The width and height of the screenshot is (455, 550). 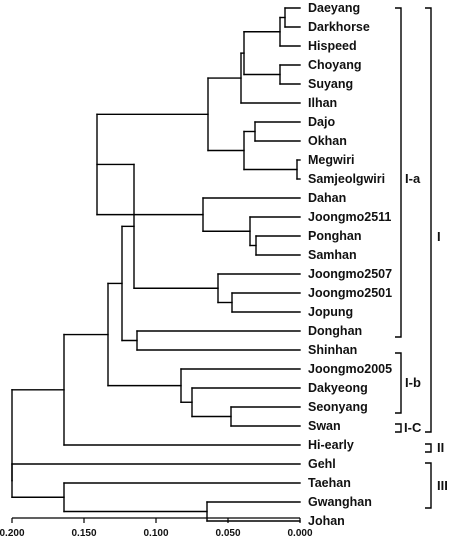 I want to click on bracket-i, so click(x=428, y=220).